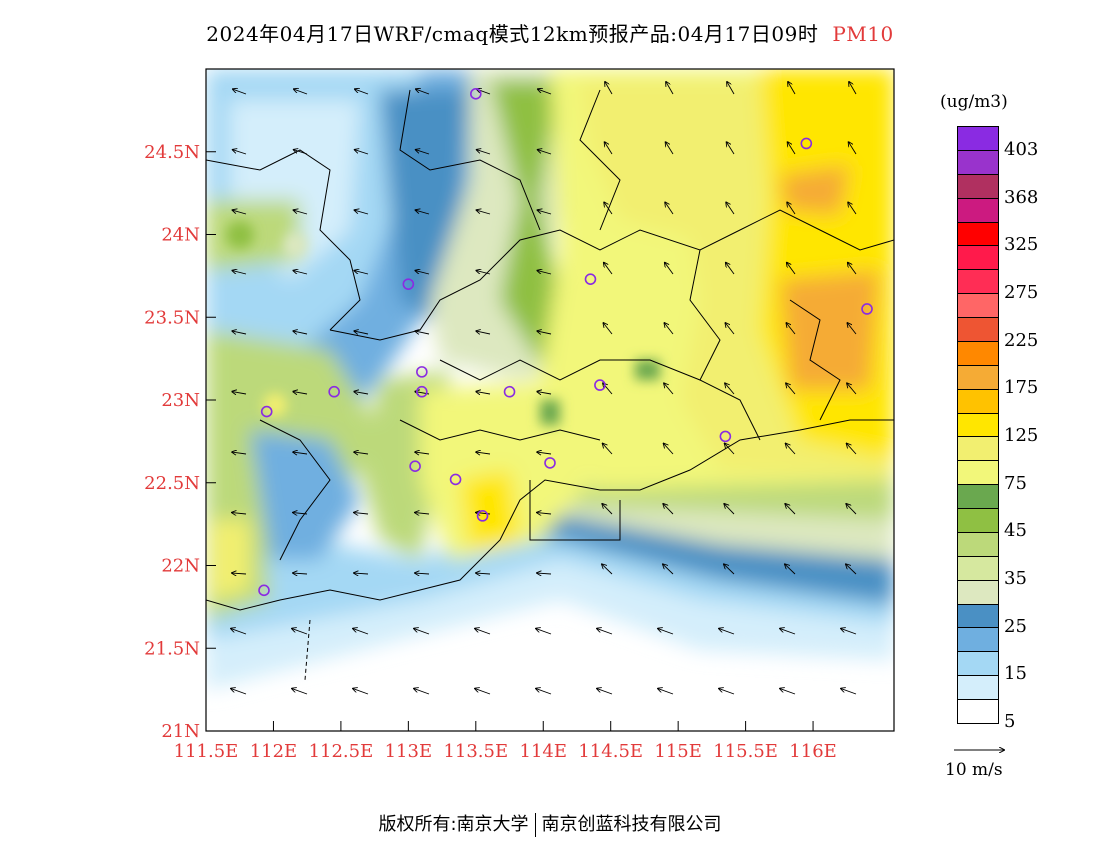  I want to click on lat-label: 24.5N, so click(172, 152).